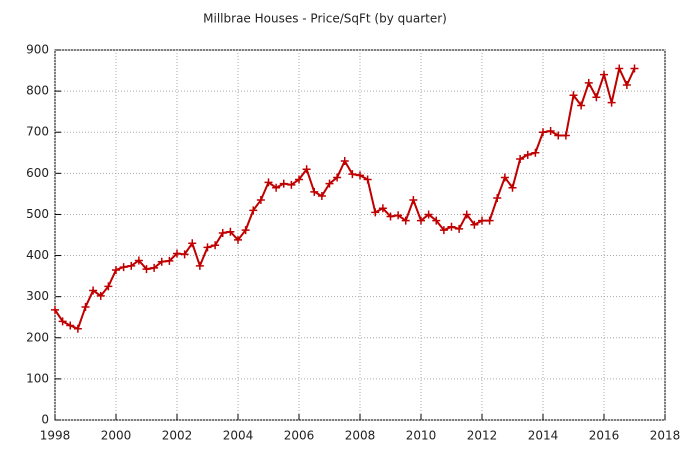  Describe the element at coordinates (37, 91) in the screenshot. I see `y-tick-label: 800` at that location.